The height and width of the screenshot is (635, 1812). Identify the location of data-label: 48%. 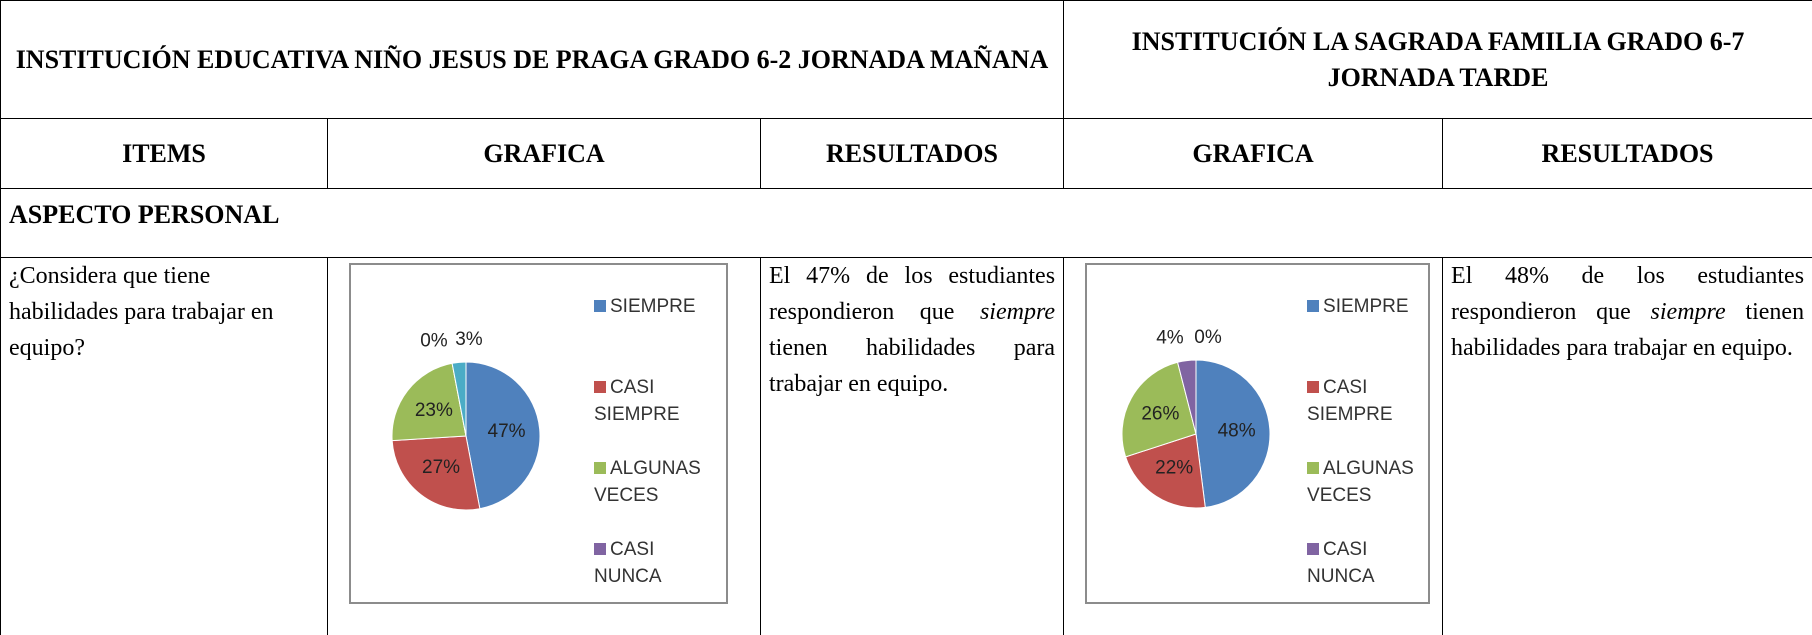
(1237, 430).